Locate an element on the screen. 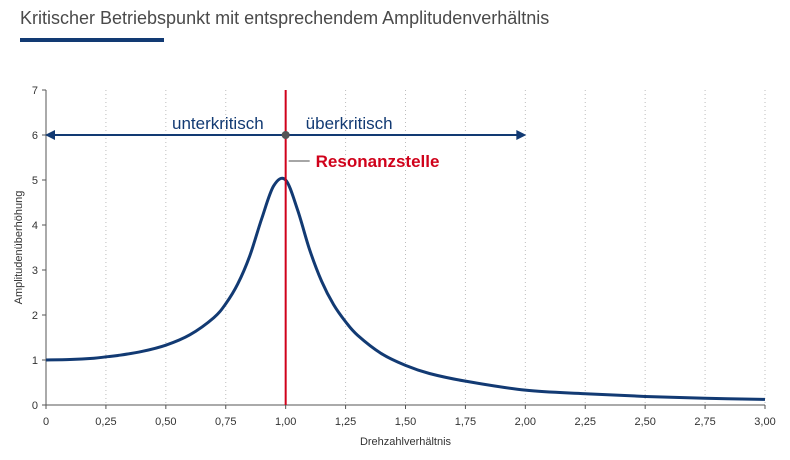 This screenshot has width=790, height=460. x-tick-label: 1,00 is located at coordinates (285, 422).